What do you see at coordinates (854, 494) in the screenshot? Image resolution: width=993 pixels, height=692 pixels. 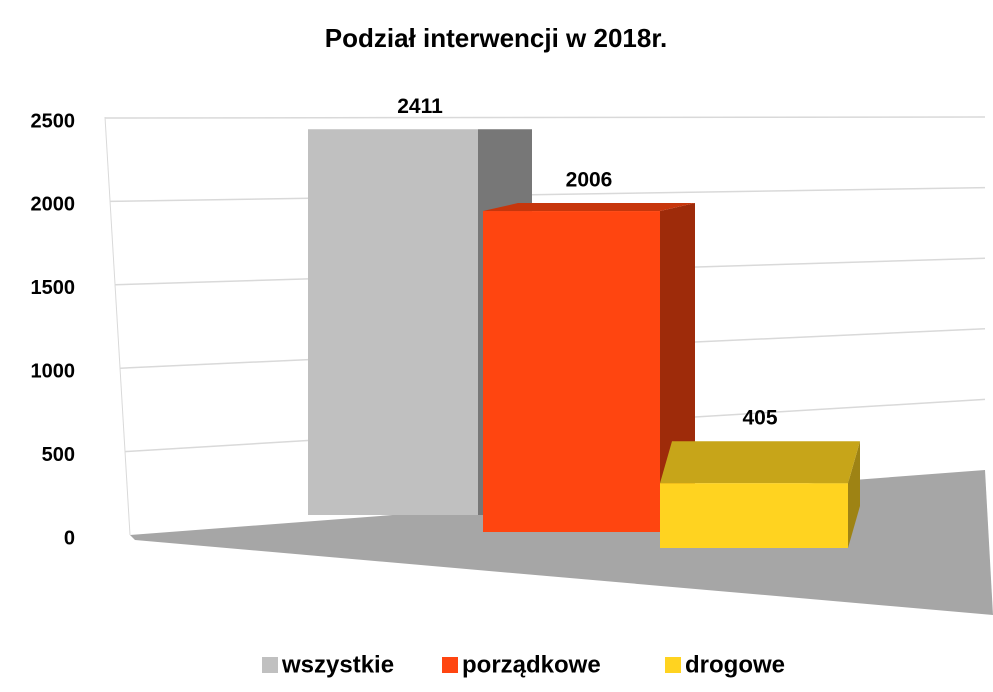 I see `bar-side` at bounding box center [854, 494].